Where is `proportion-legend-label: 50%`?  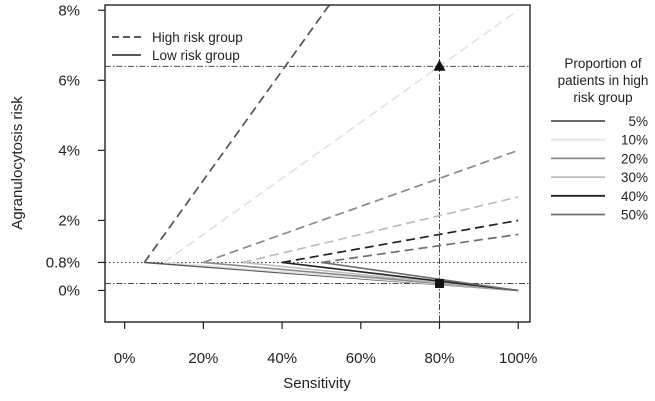 proportion-legend-label: 50% is located at coordinates (634, 215).